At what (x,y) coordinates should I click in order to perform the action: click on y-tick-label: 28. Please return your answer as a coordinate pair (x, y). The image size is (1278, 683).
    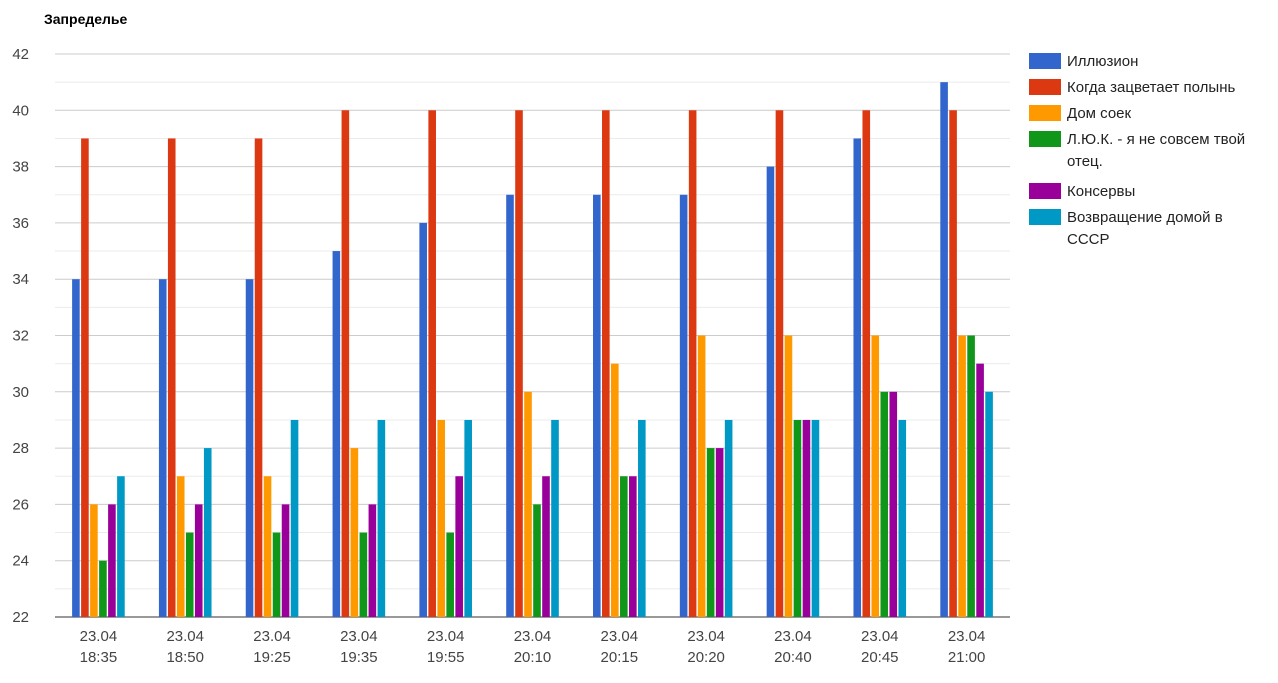
    Looking at the image, I should click on (20, 448).